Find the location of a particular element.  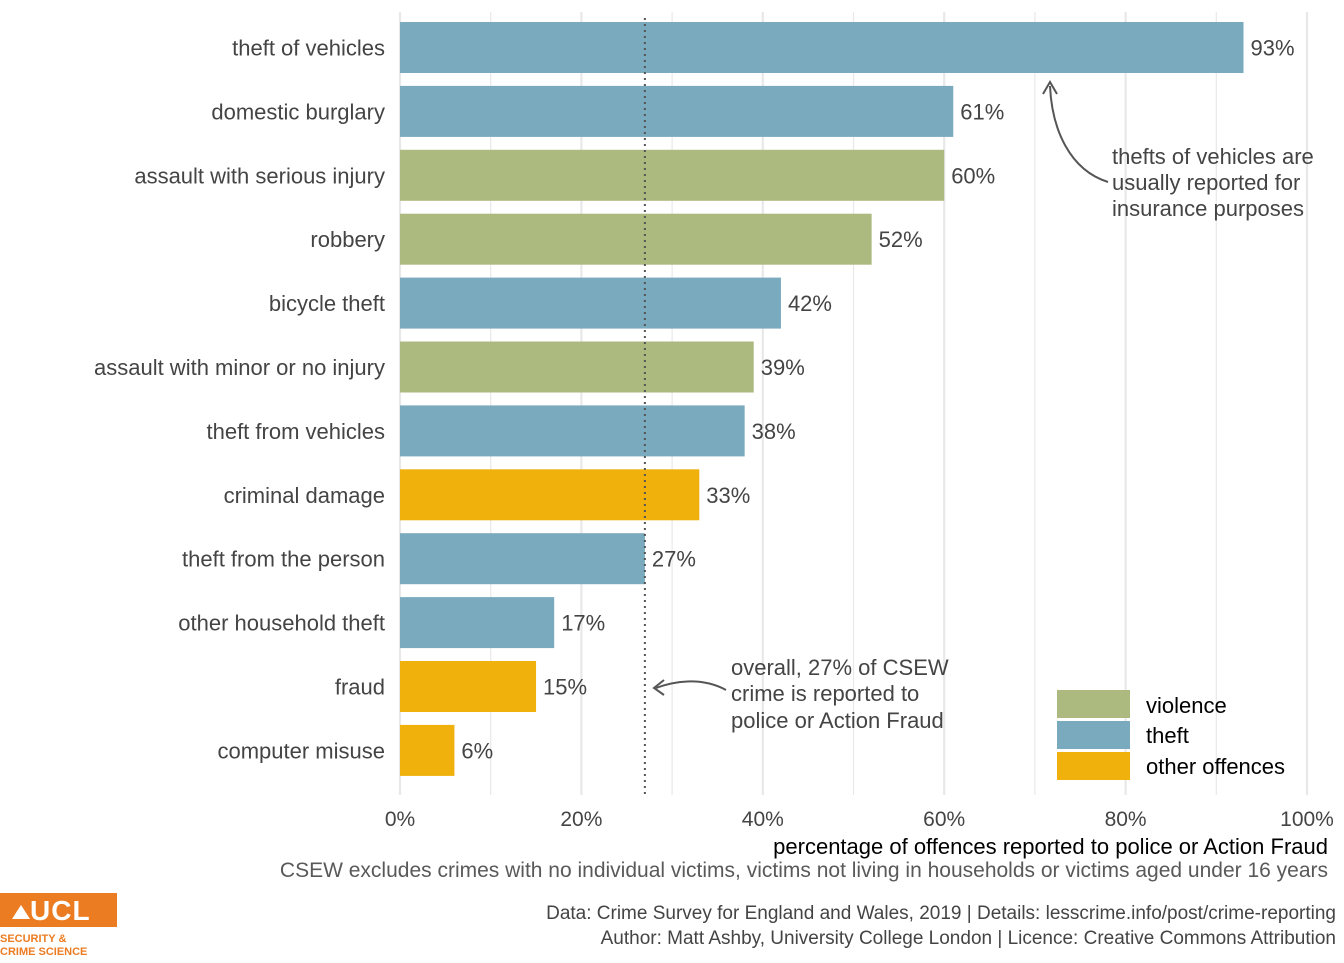

category-label: bicycle theft is located at coordinates (327, 303).